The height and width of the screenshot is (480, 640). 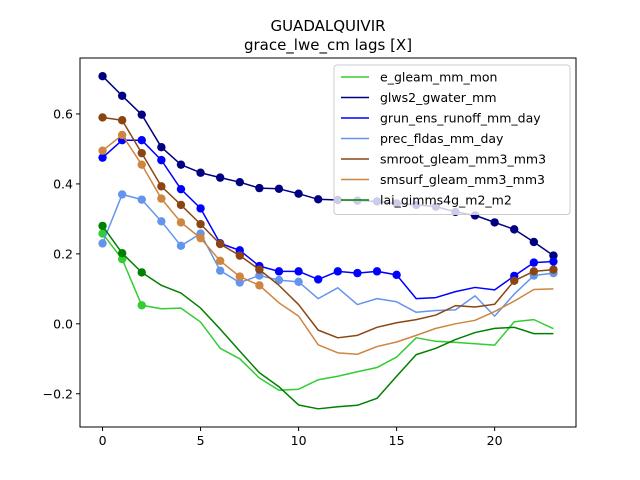 I want to click on chart-title: GUADALQUIVIR, so click(x=327, y=26).